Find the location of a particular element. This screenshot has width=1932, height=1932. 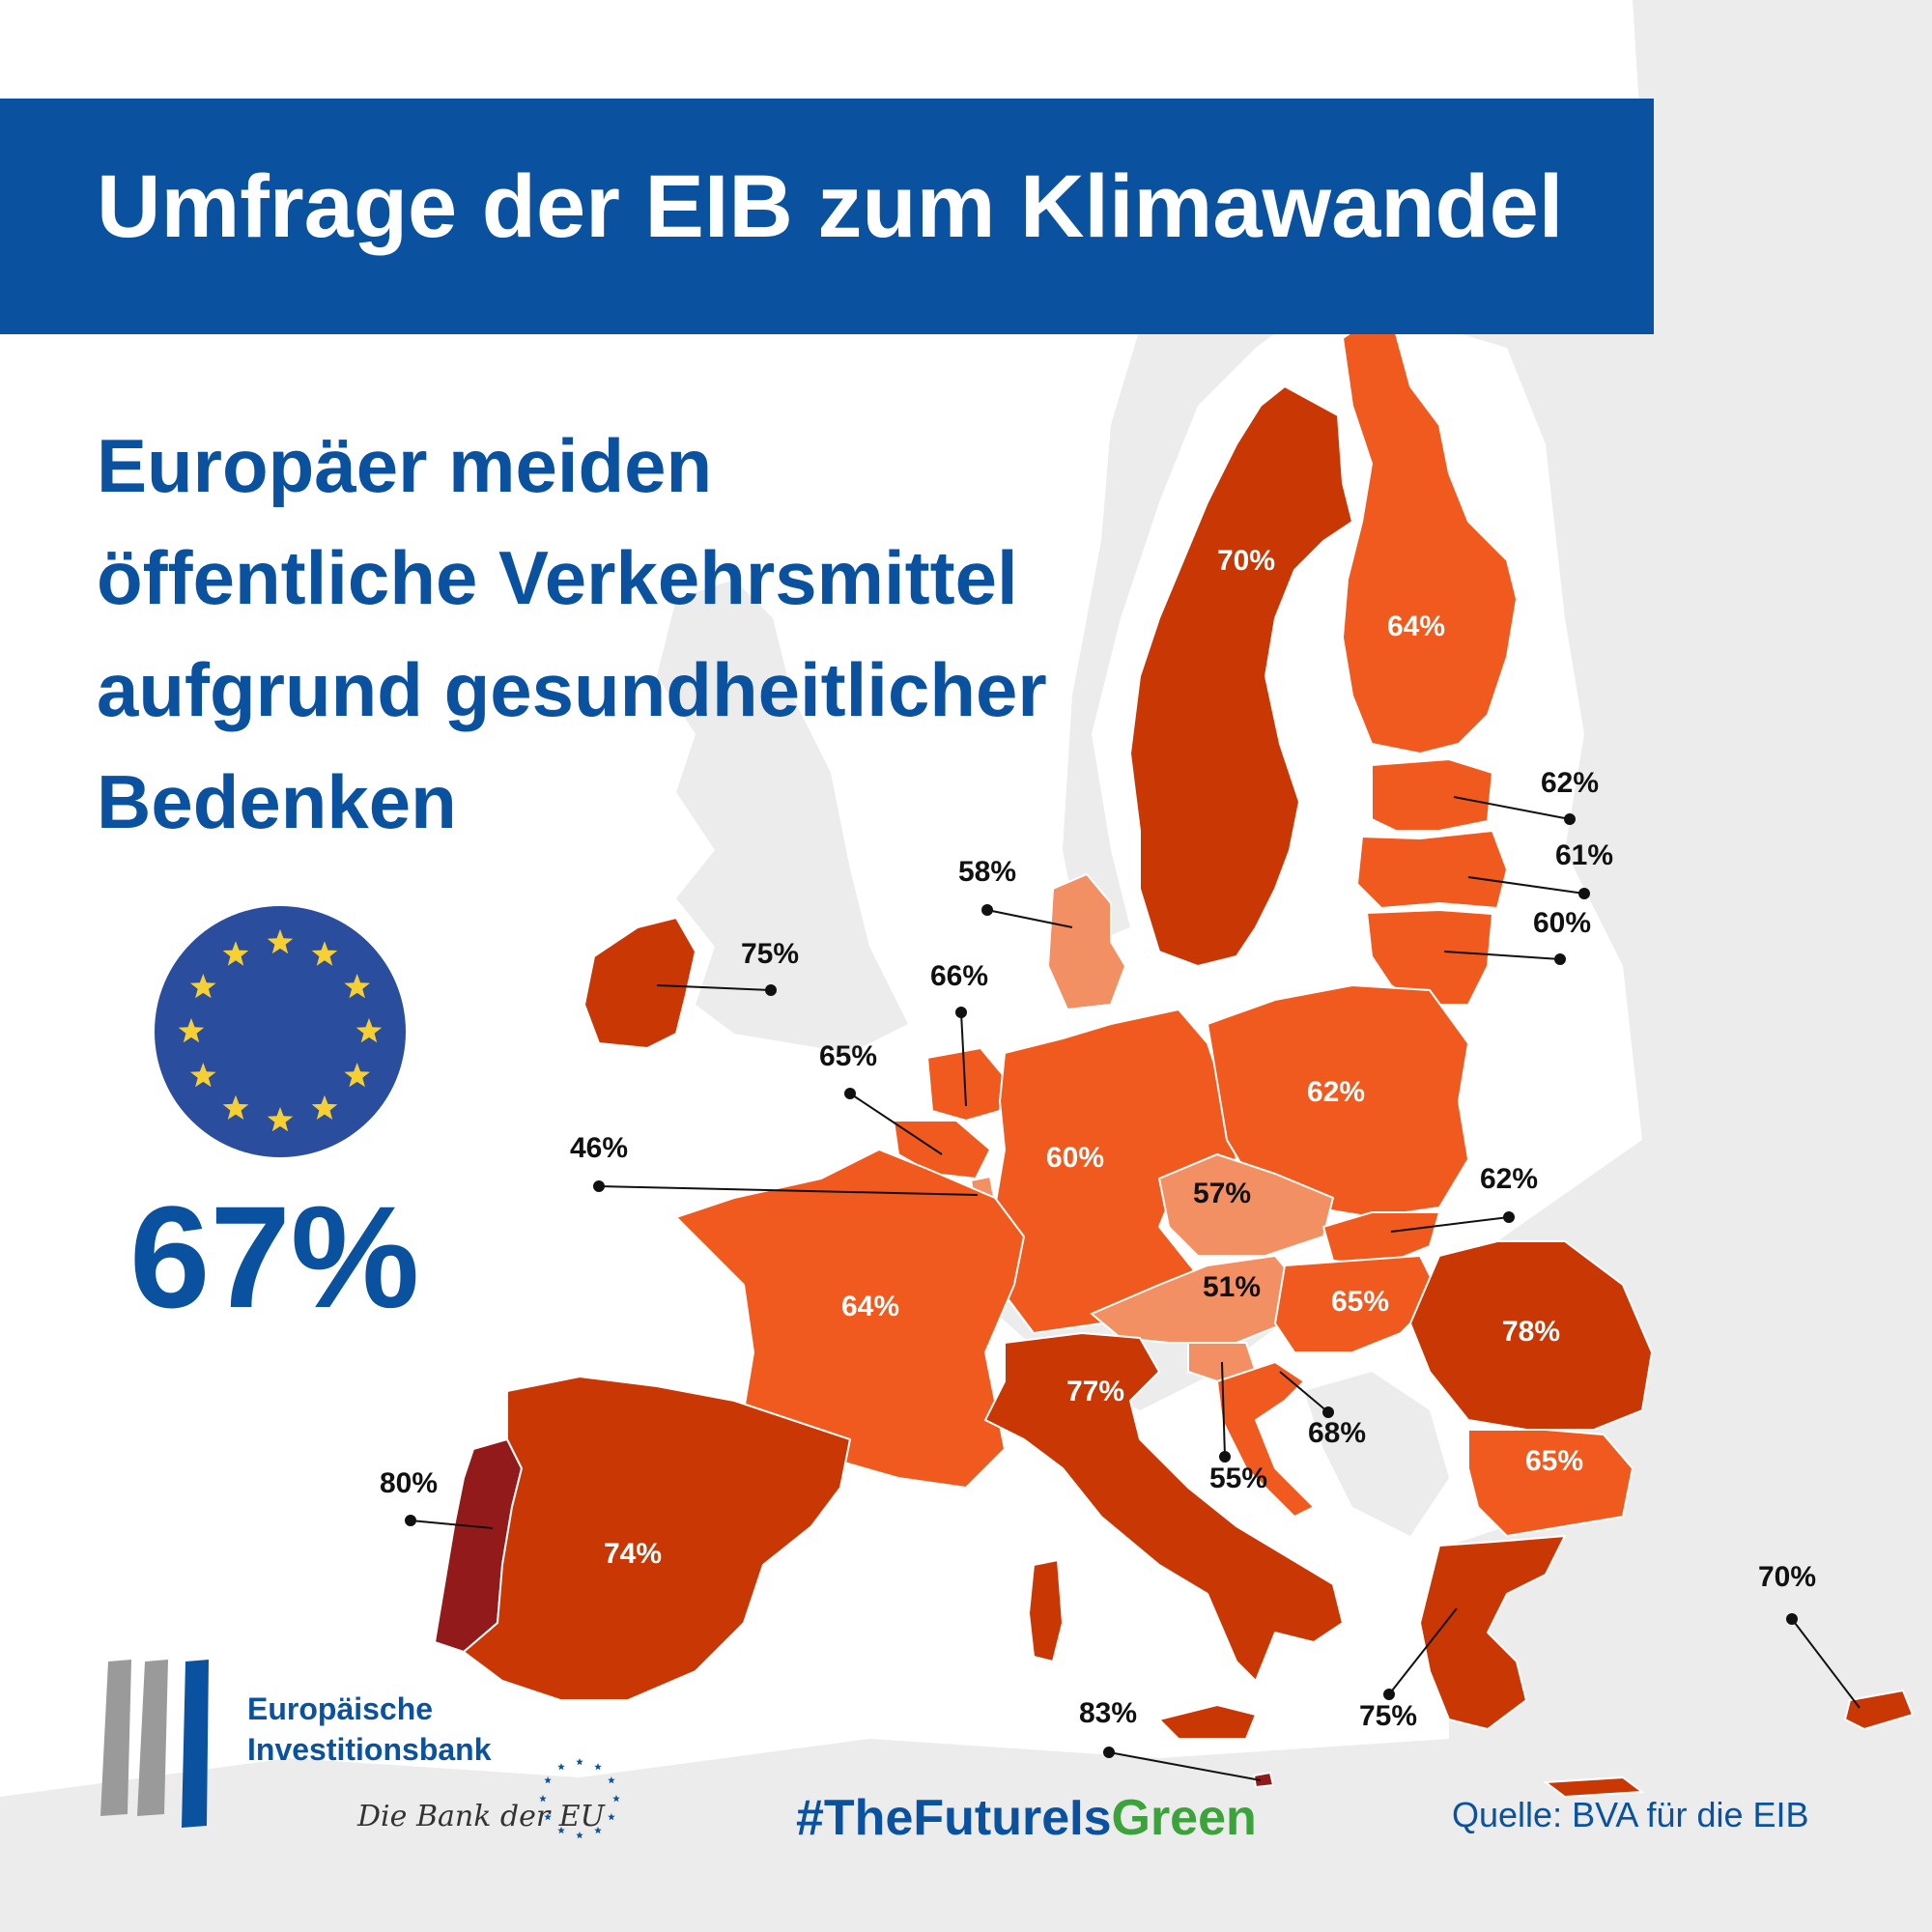

map-label-12: 57% is located at coordinates (1222, 1193).